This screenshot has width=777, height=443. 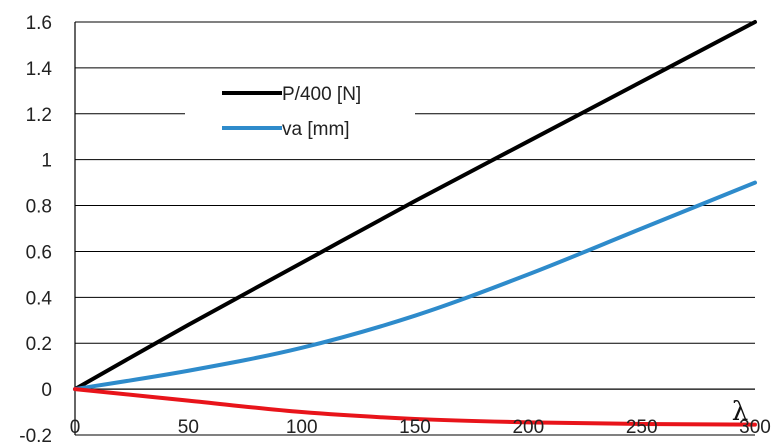 What do you see at coordinates (75, 427) in the screenshot?
I see `x-tick-label: 0` at bounding box center [75, 427].